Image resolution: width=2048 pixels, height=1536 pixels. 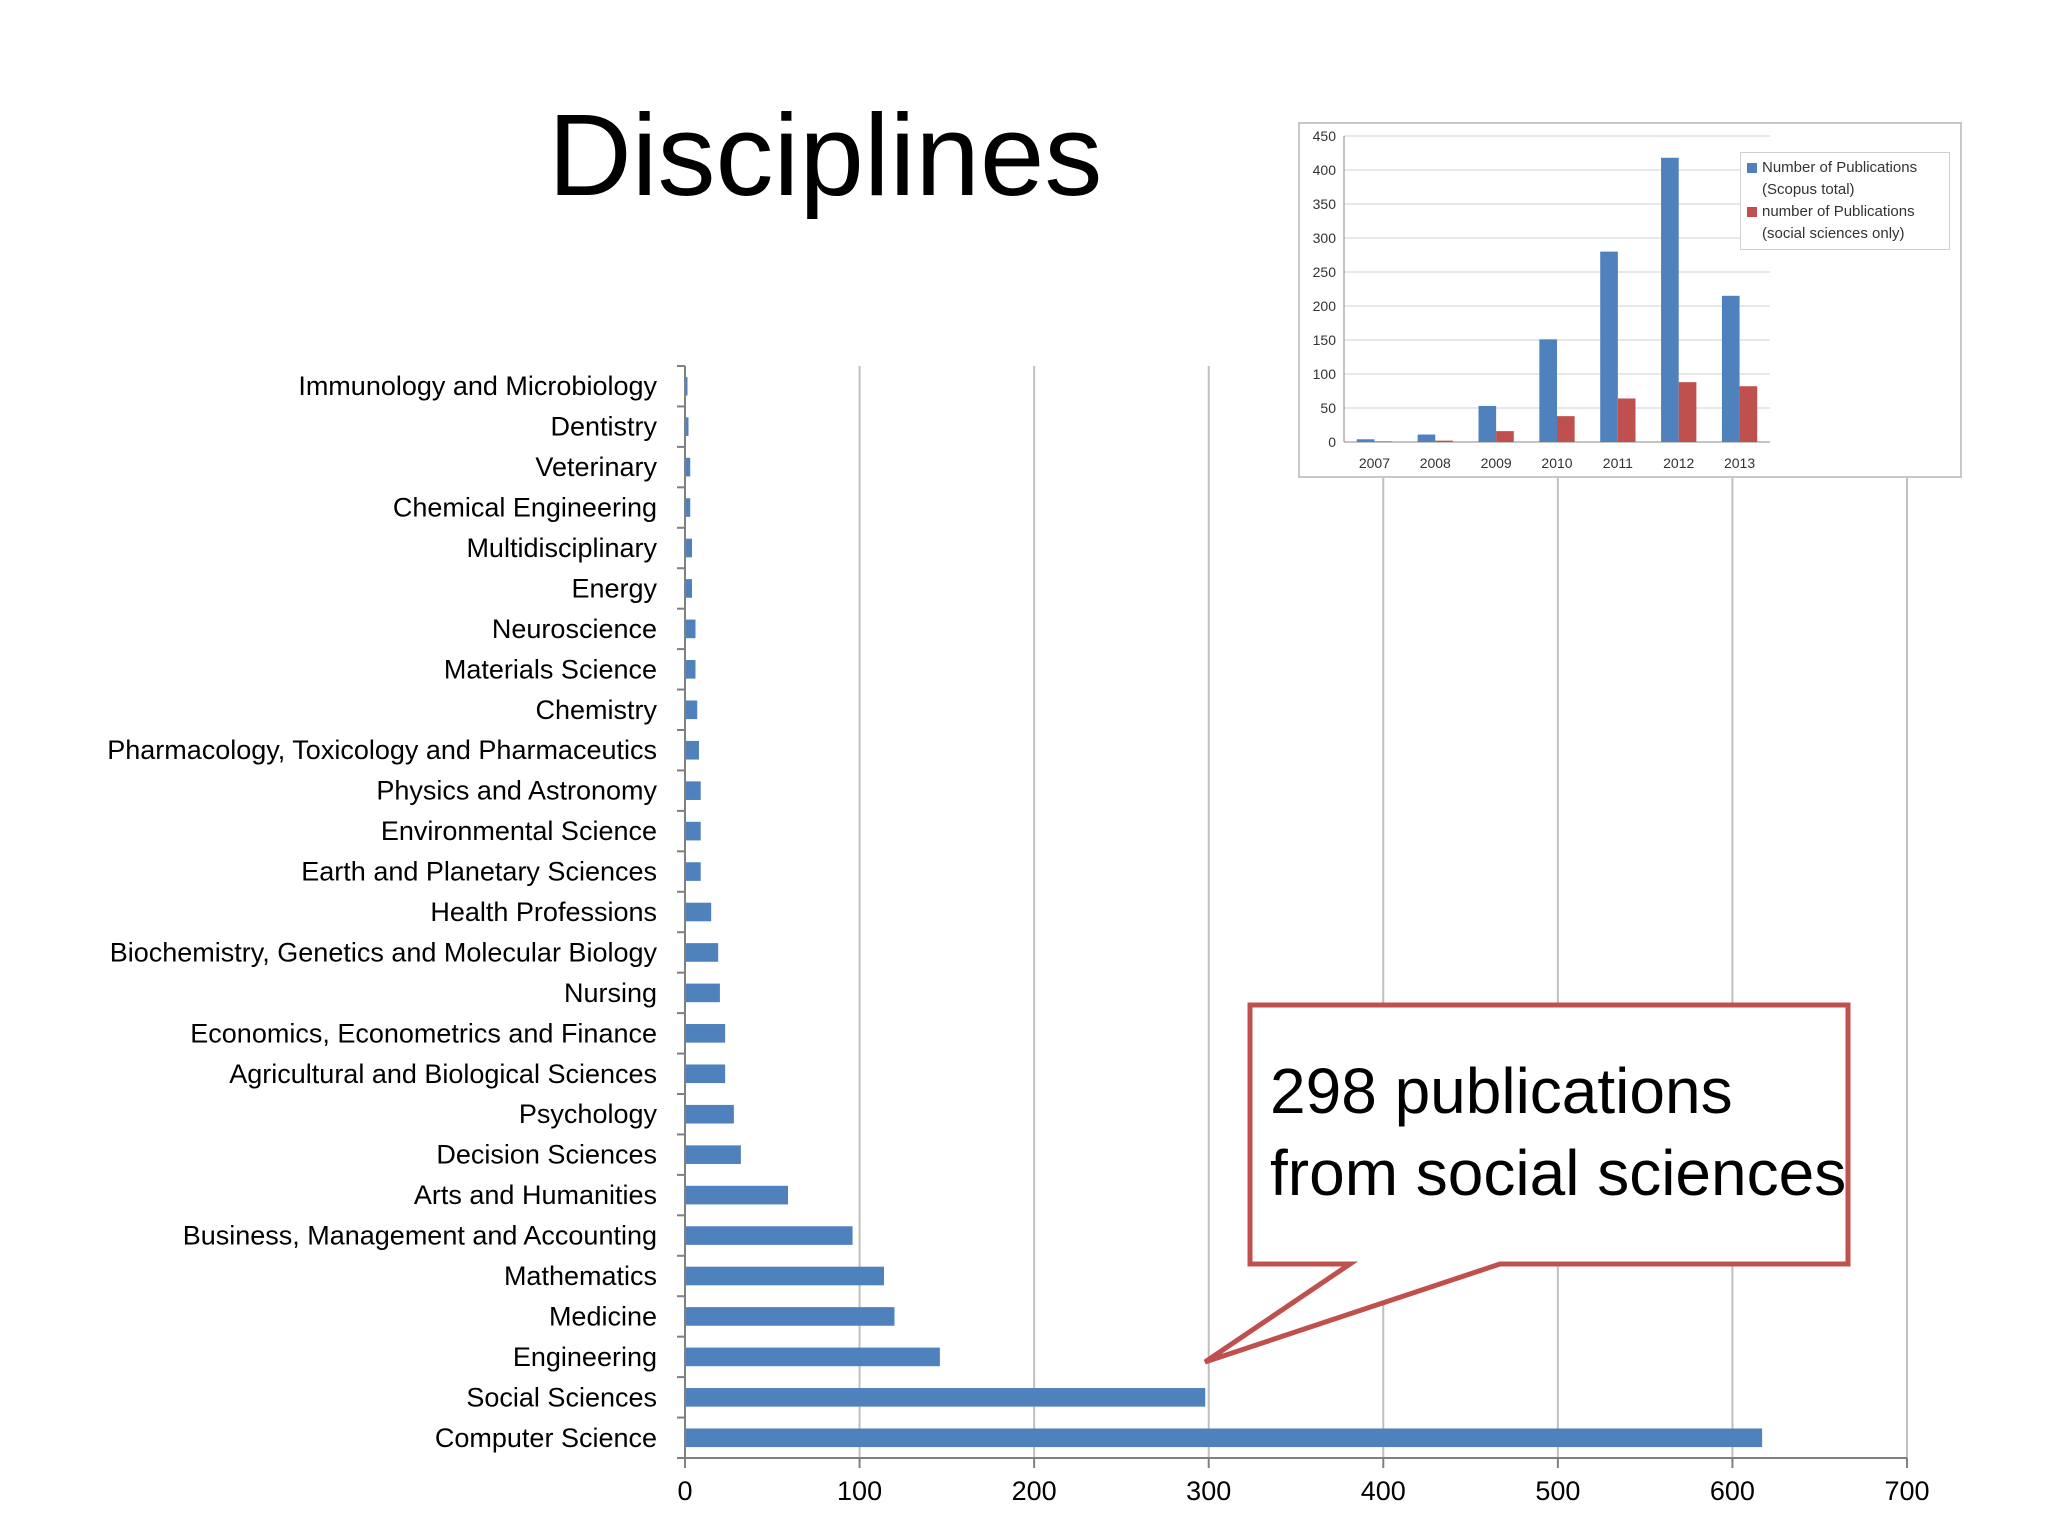 I want to click on category-label: Nursing, so click(x=610, y=993).